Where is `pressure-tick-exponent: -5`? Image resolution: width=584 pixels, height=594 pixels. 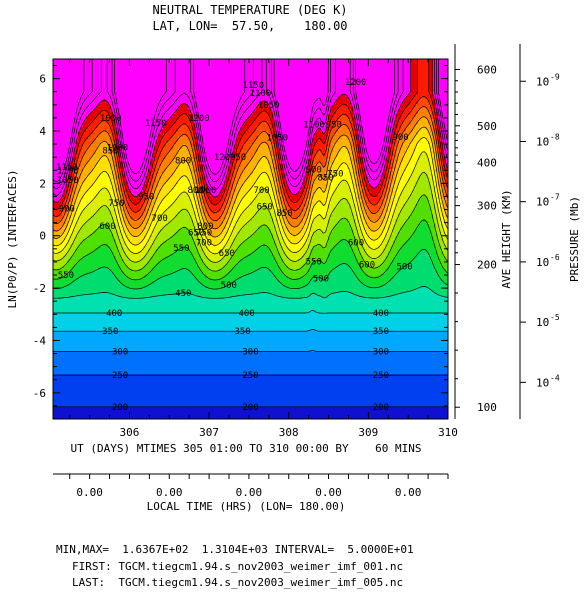
pressure-tick-exponent: -5 is located at coordinates (555, 317).